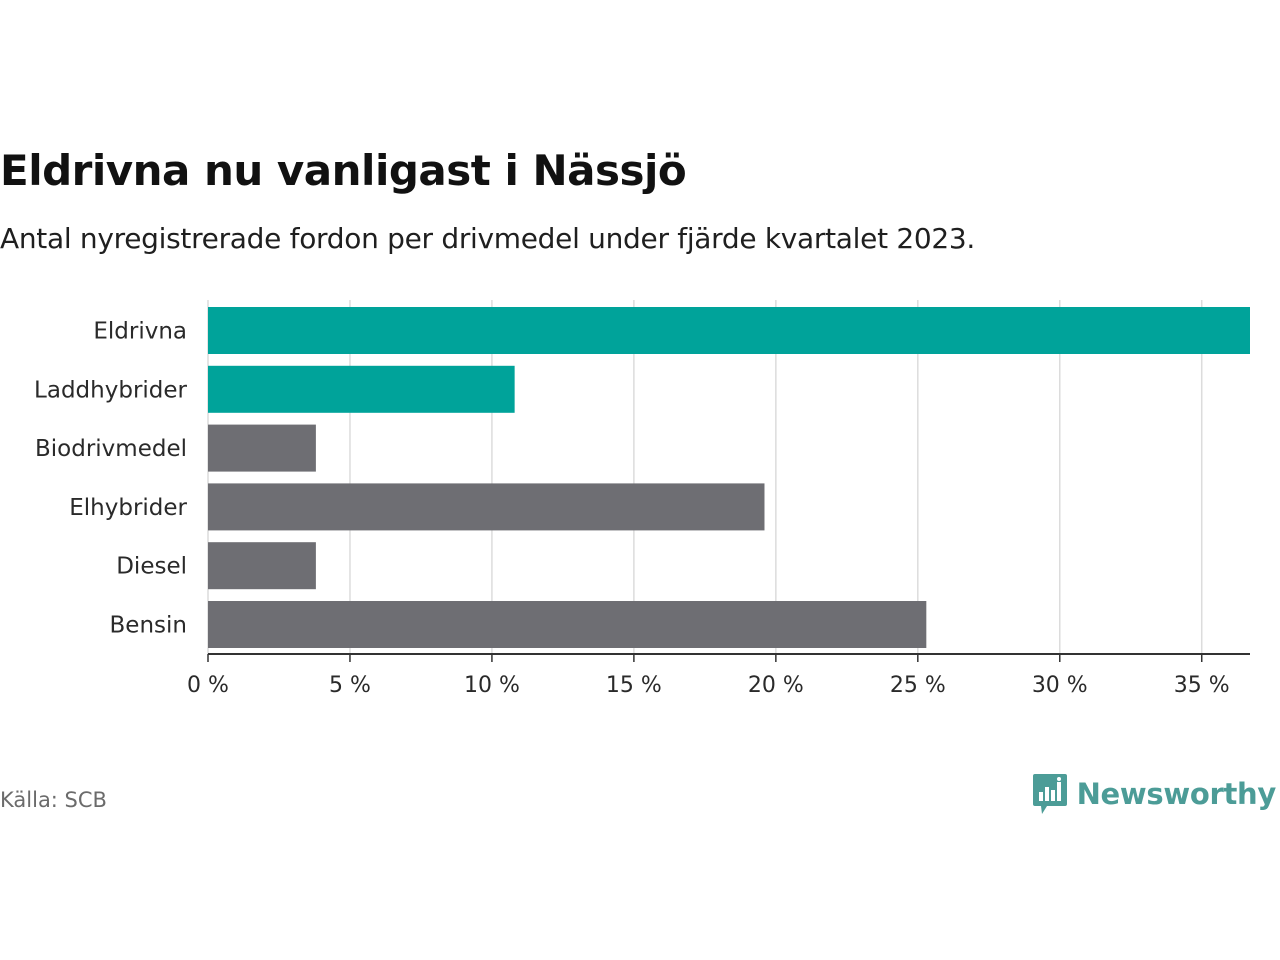 The width and height of the screenshot is (1280, 960). I want to click on source-note: Källa: SCB, so click(53, 800).